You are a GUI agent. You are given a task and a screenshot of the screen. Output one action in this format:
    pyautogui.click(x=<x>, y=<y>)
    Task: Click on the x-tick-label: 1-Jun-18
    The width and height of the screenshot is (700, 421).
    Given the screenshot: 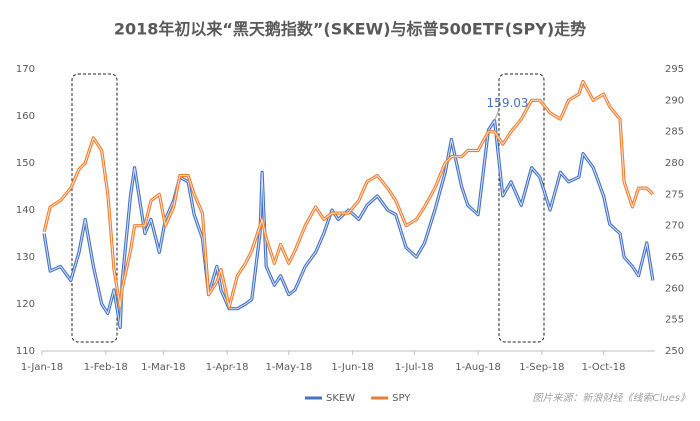 What is the action you would take?
    pyautogui.click(x=352, y=367)
    